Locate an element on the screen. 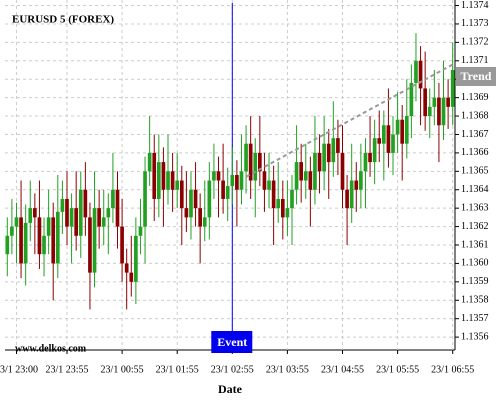 This screenshot has height=400, width=500. y-tick-label: 1.1357 is located at coordinates (475, 318).